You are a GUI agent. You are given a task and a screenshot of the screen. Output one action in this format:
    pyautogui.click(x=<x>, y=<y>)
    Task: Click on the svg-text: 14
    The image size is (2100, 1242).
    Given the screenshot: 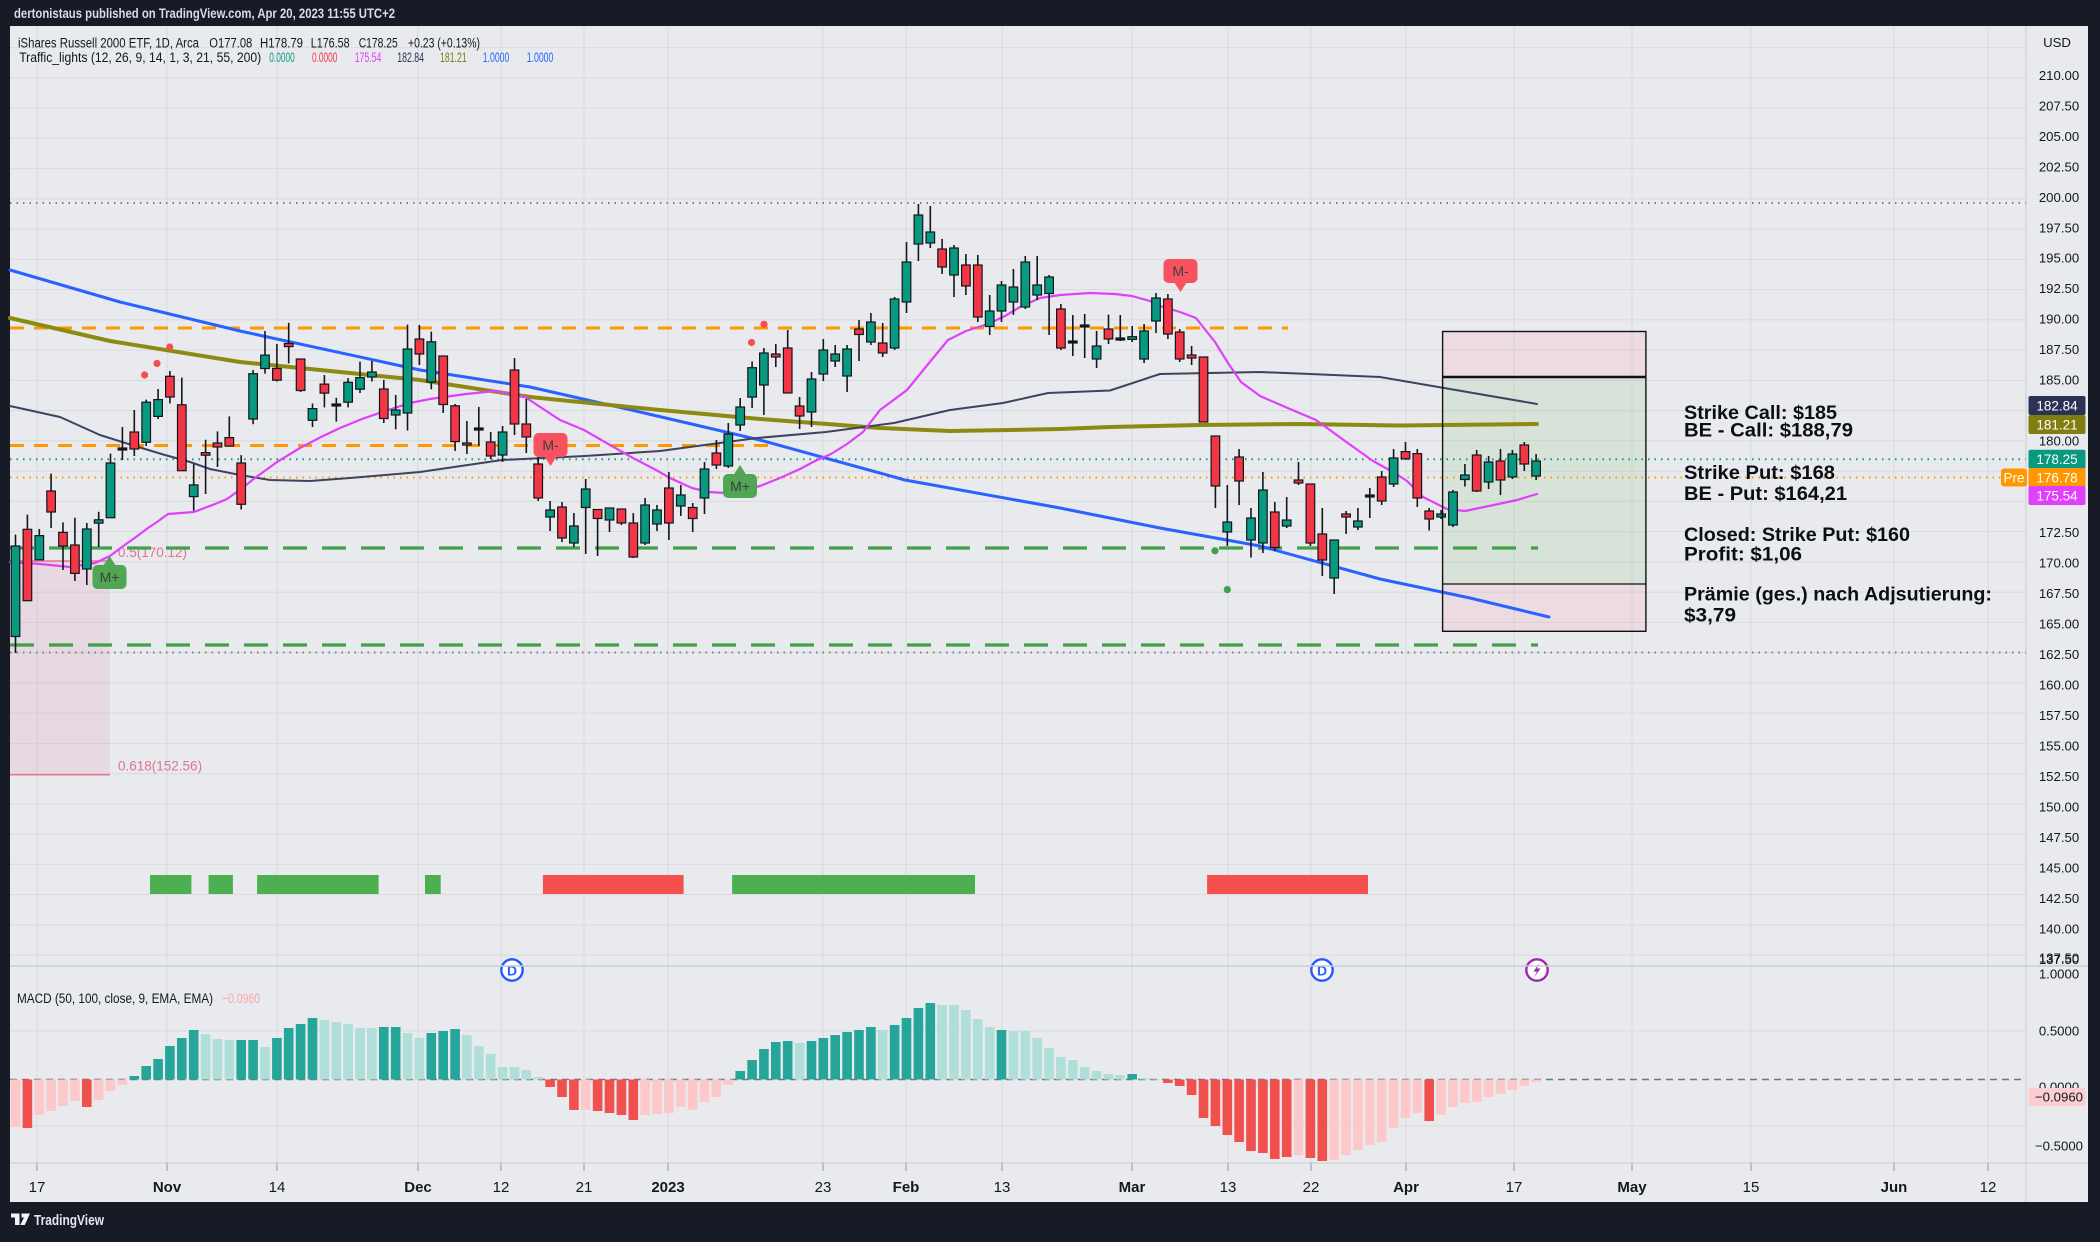 What is the action you would take?
    pyautogui.click(x=277, y=1187)
    